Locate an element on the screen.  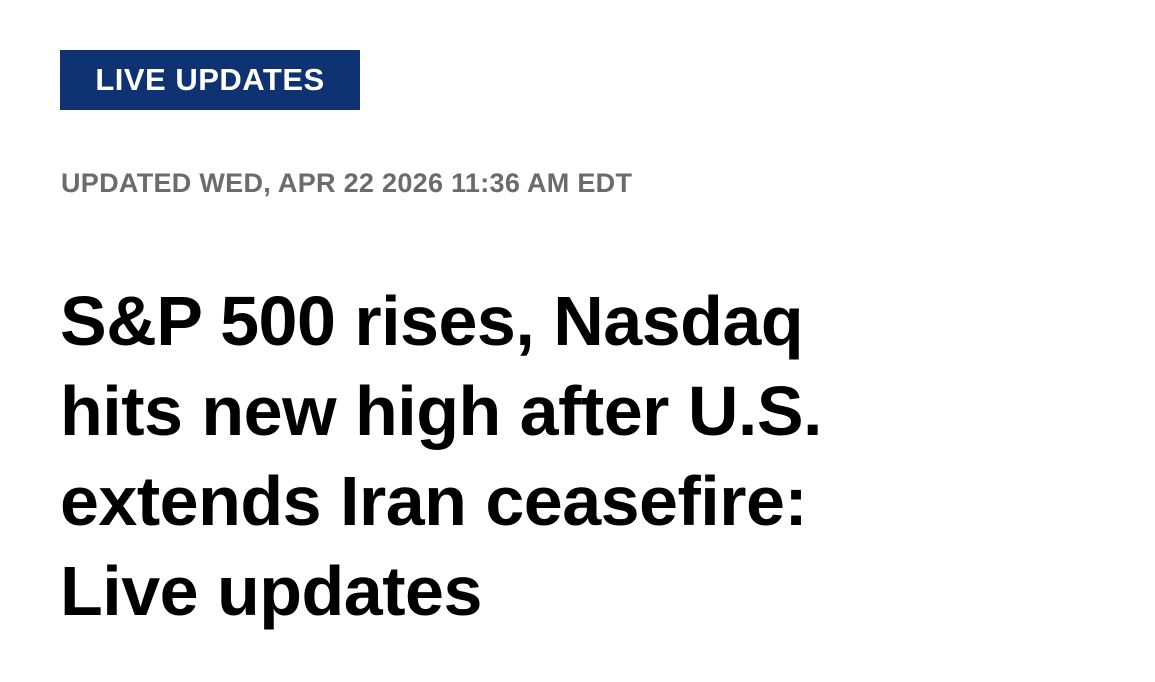
live-badge: LIVE UPDATES is located at coordinates (210, 80).